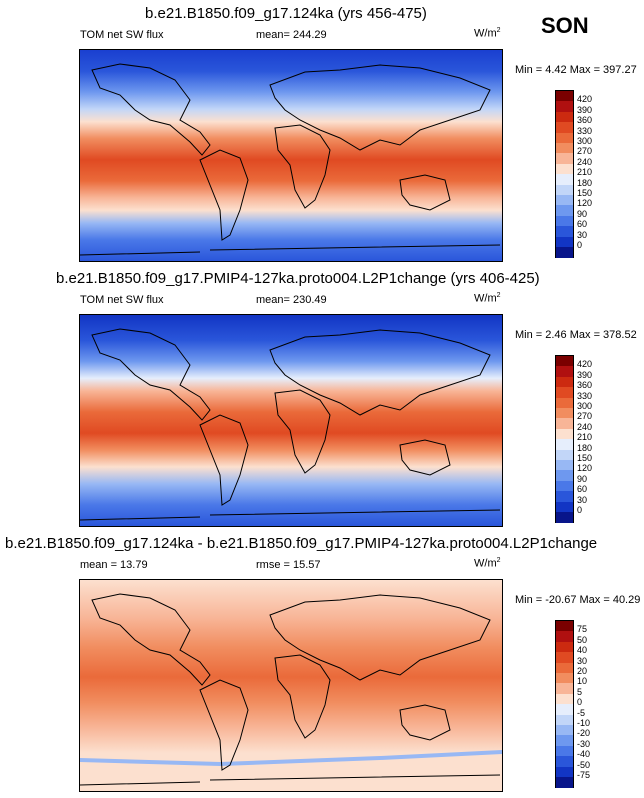 The image size is (644, 798). What do you see at coordinates (122, 300) in the screenshot?
I see `panel-2-variable-label: TOM net SW flux` at bounding box center [122, 300].